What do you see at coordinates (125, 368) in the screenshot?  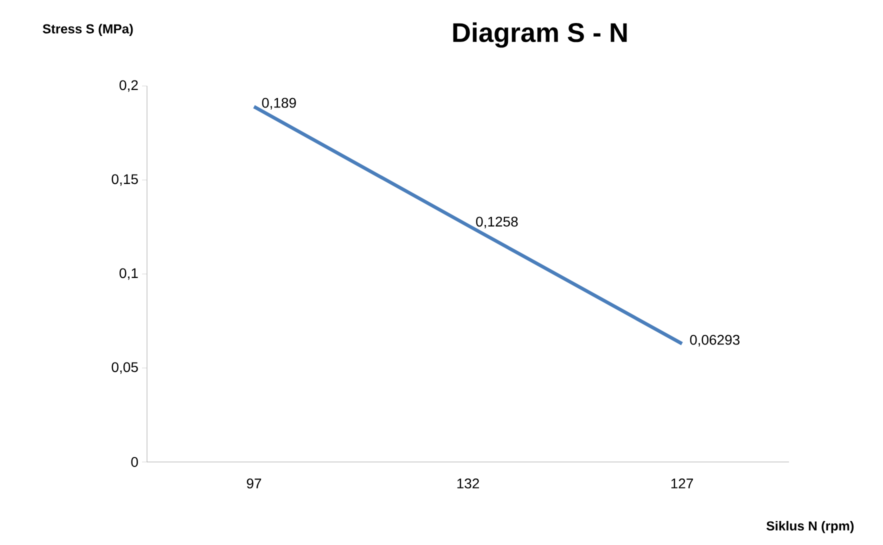 I see `y-tick-label: 0,05` at bounding box center [125, 368].